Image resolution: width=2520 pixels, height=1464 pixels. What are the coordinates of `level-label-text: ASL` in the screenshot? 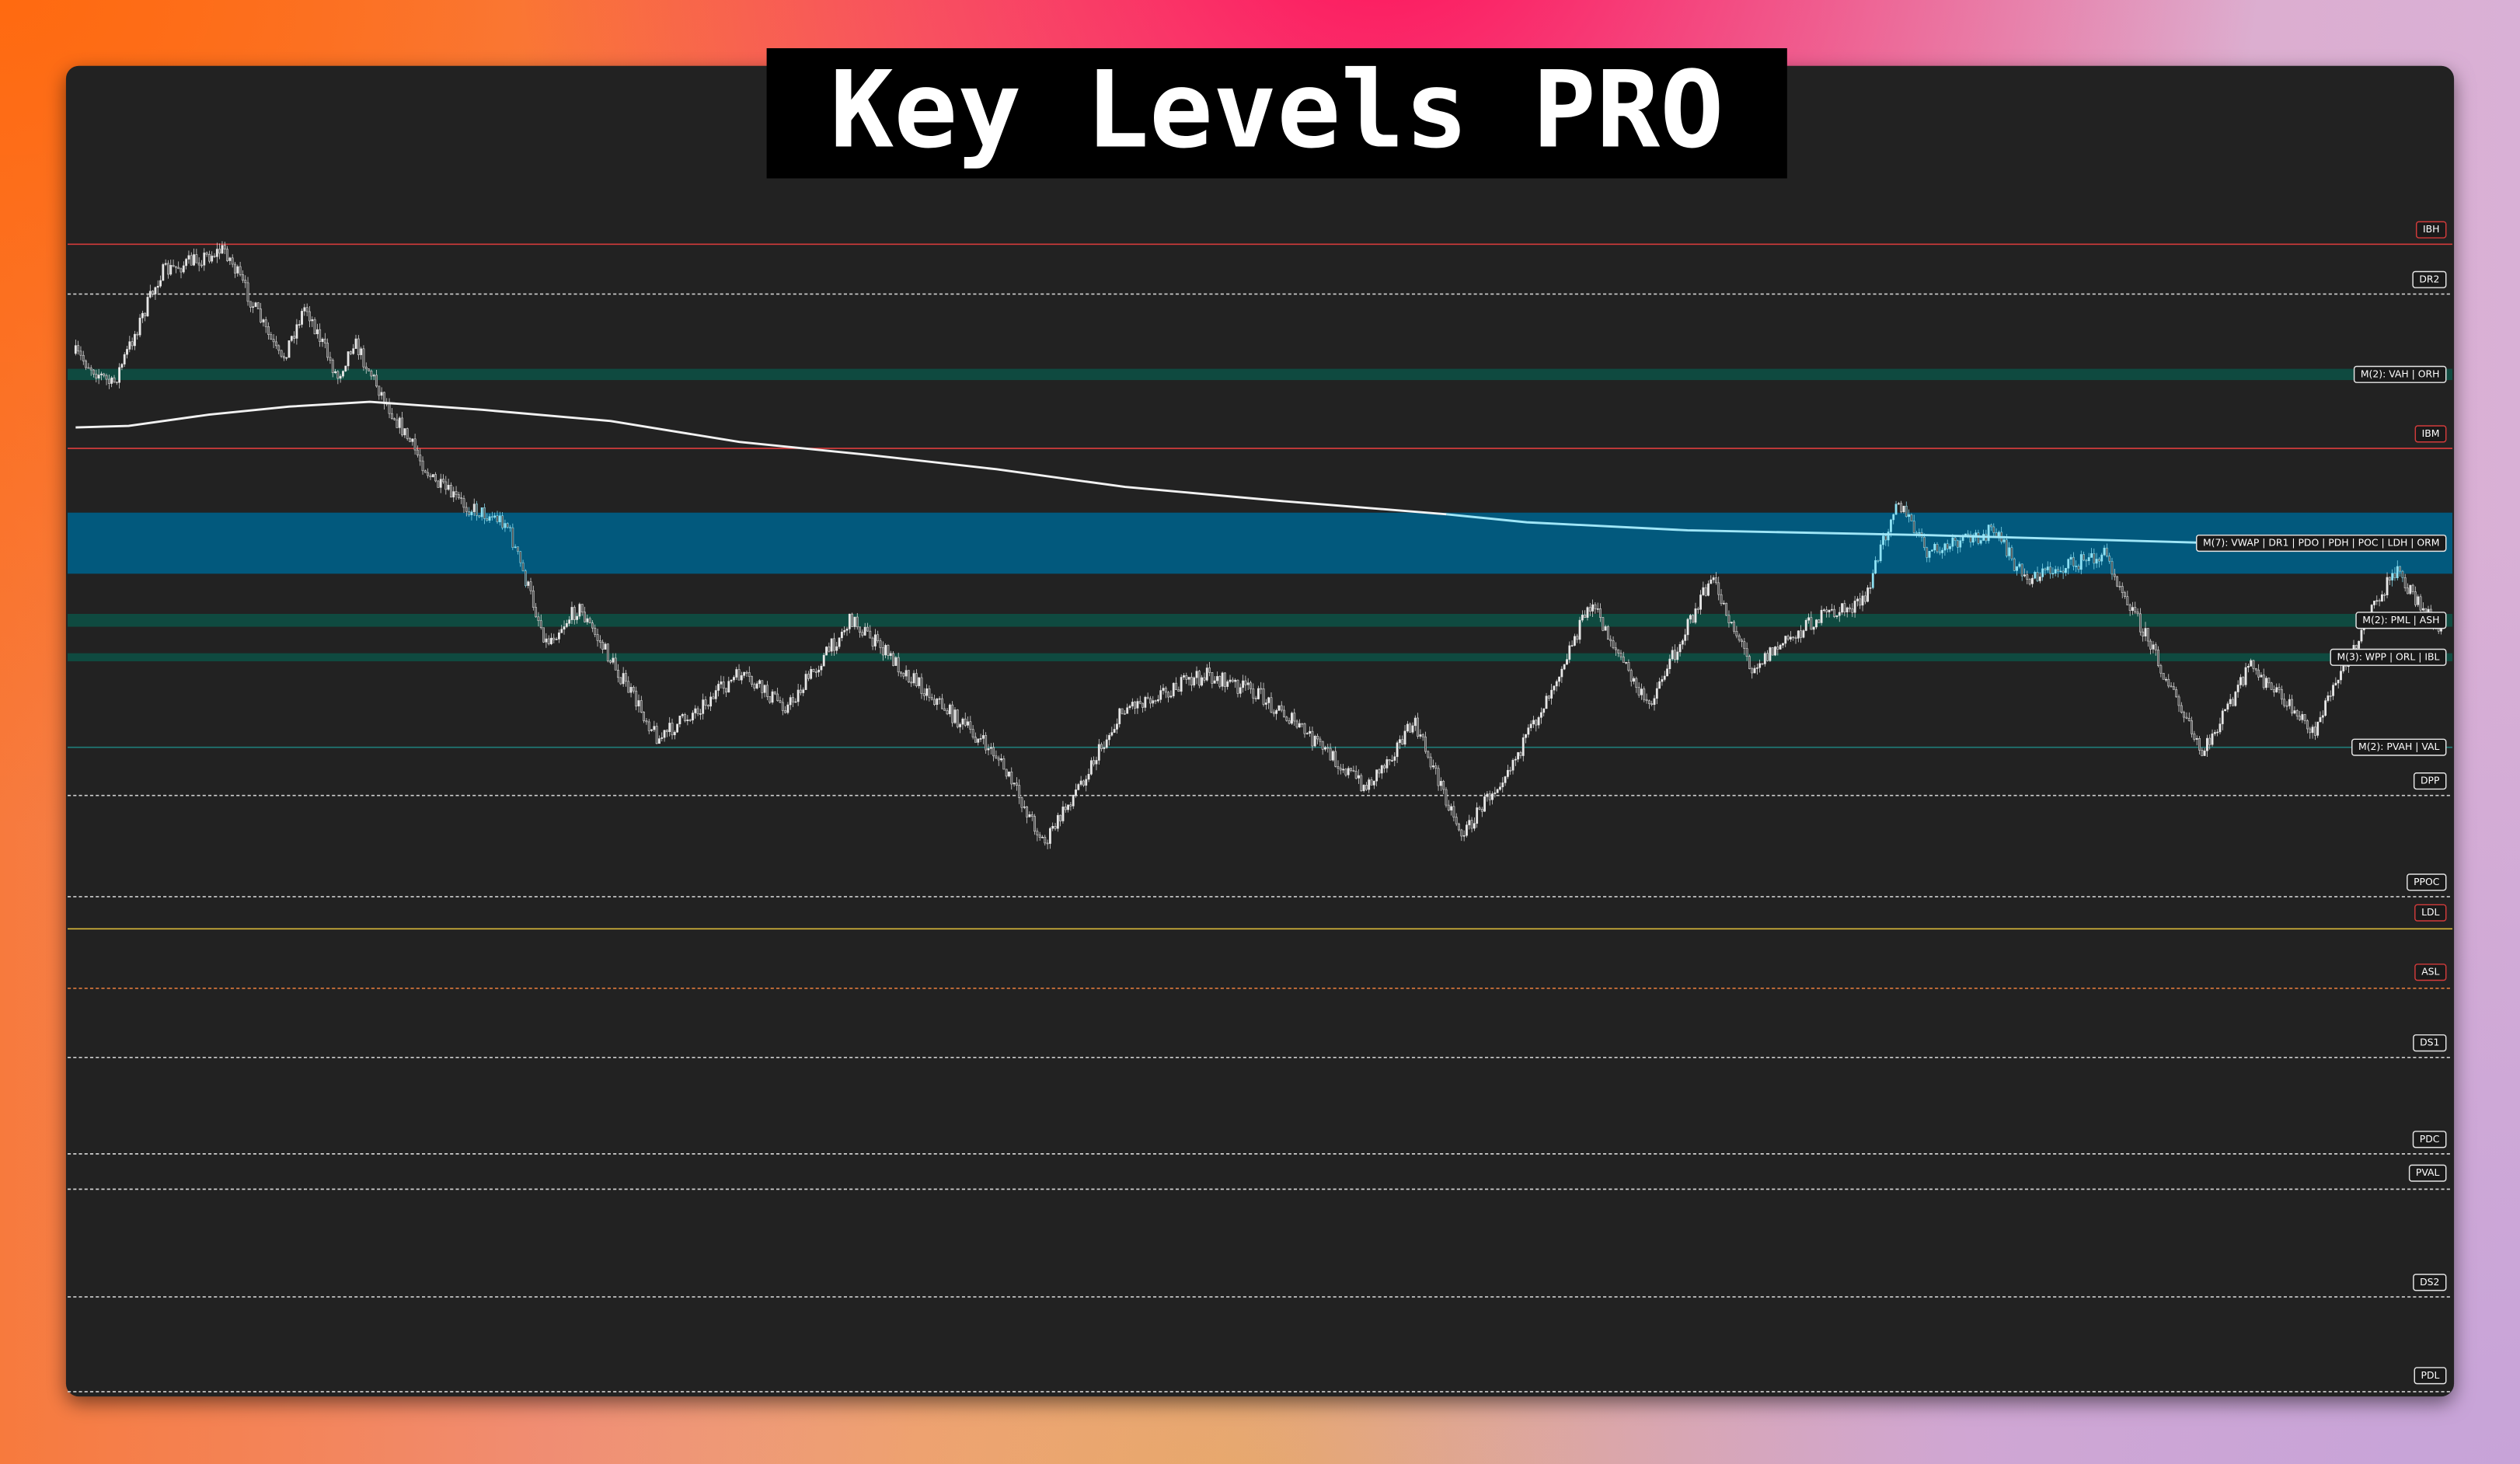 It's located at (2430, 972).